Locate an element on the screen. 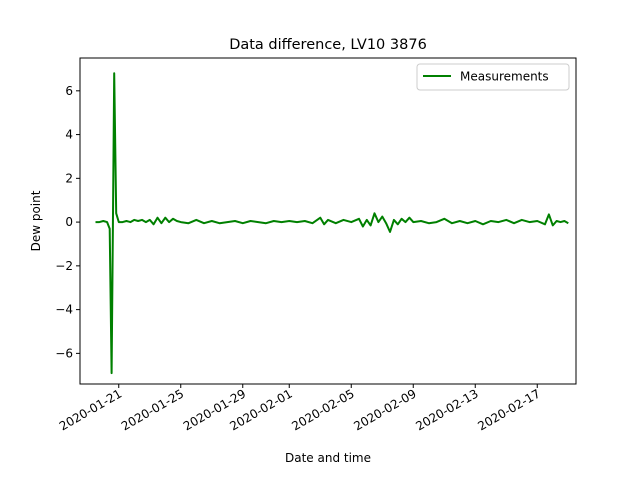 The image size is (640, 480). legend-label: Measurements is located at coordinates (504, 77).